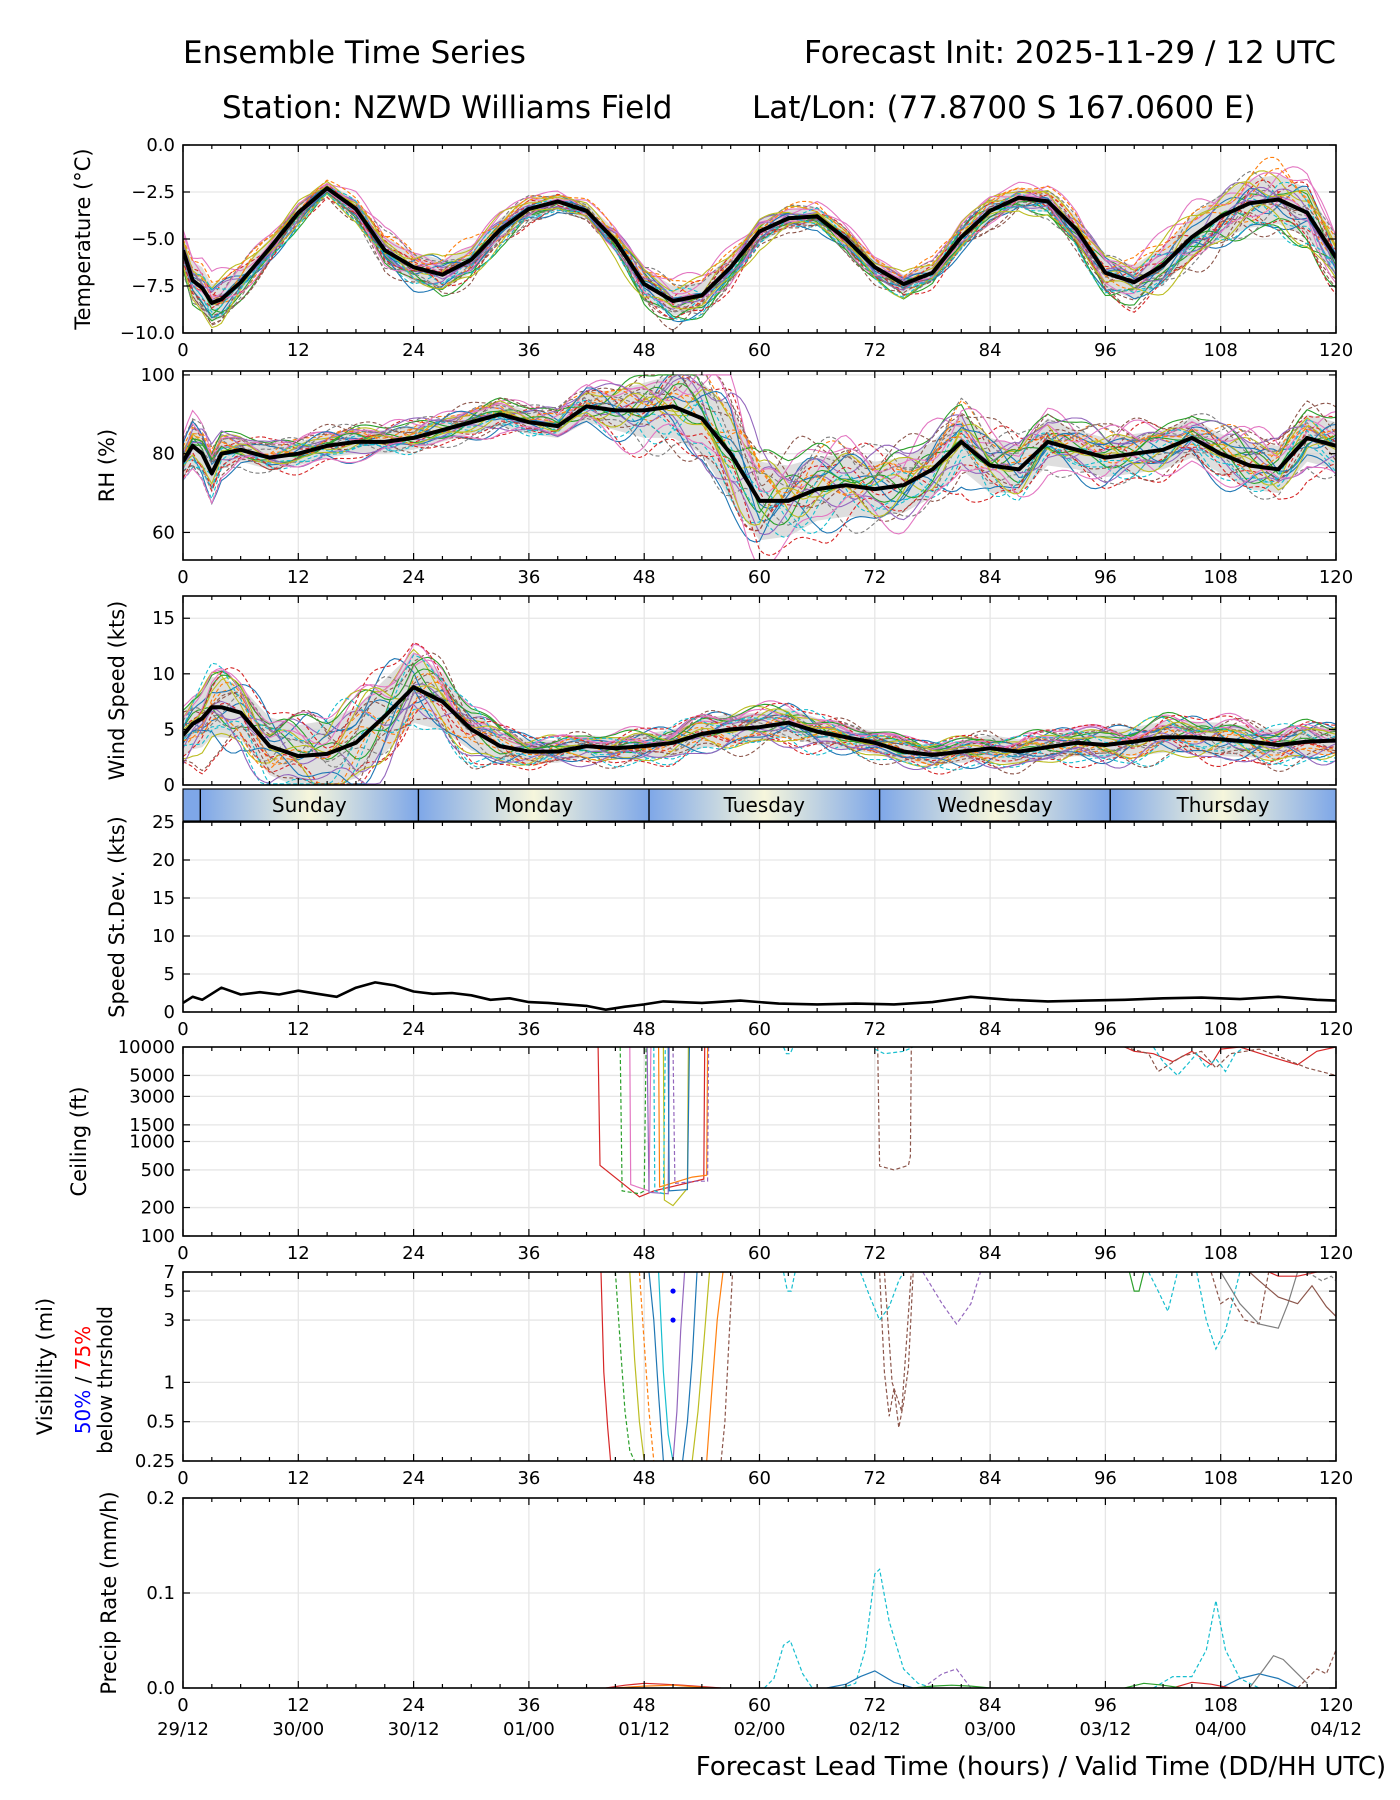 This screenshot has height=1800, width=1400. Describe the element at coordinates (163, 822) in the screenshot. I see `y-tick-label: 25` at that location.